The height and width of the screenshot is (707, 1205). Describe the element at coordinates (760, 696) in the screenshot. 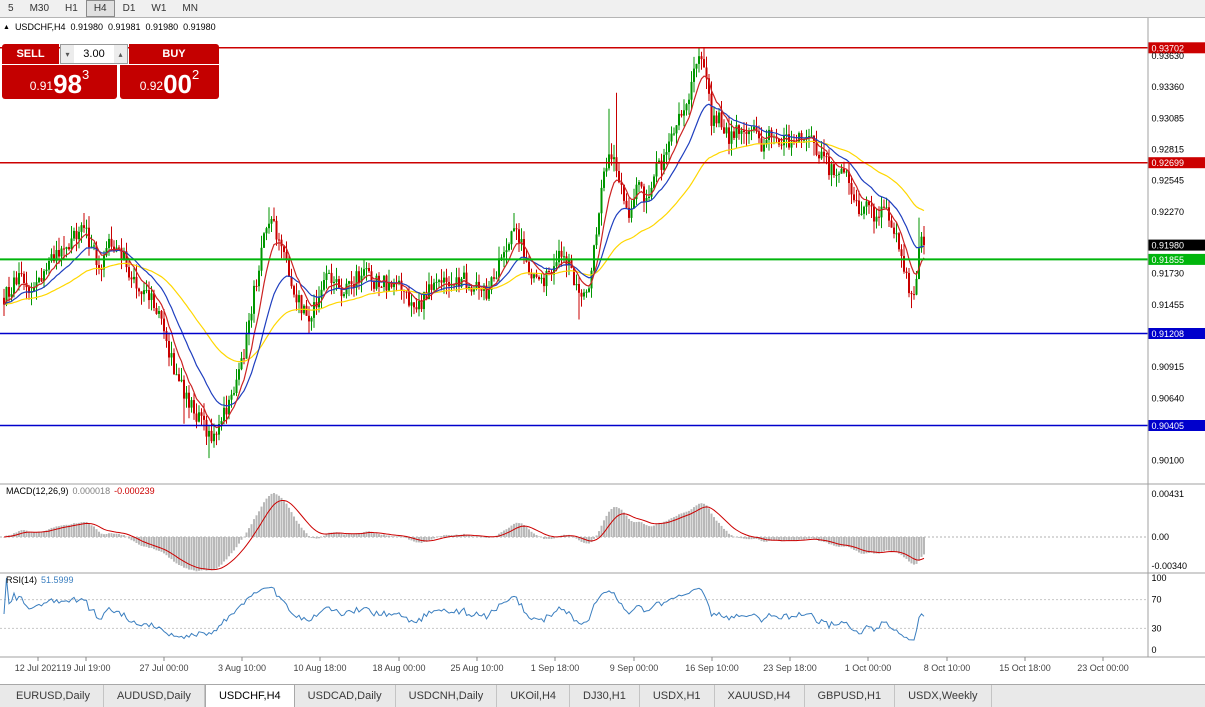

I see `chart-tab-xauusd-h4: XAUUSD,H4` at that location.